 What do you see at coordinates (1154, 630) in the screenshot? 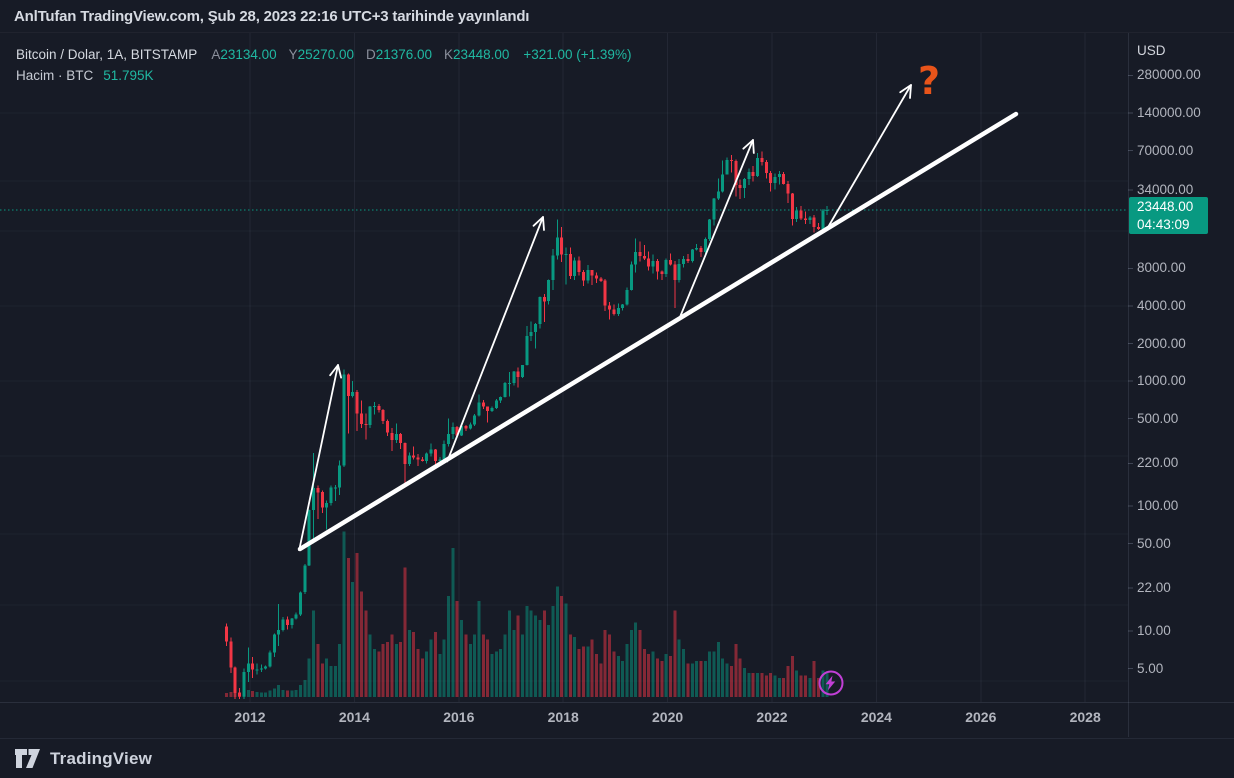
I see `price-tick-label: 10.00` at bounding box center [1154, 630].